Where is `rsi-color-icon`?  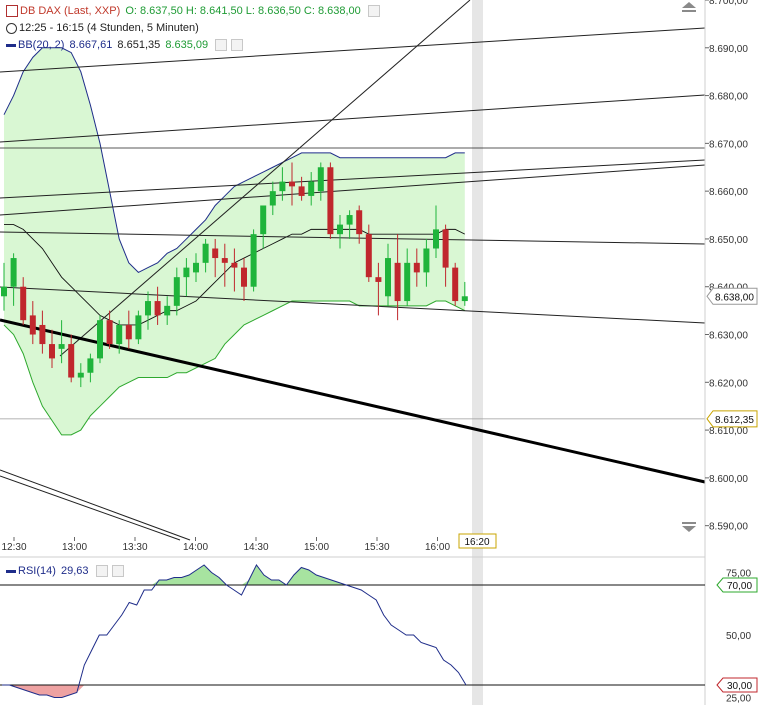
rsi-color-icon is located at coordinates (11, 571).